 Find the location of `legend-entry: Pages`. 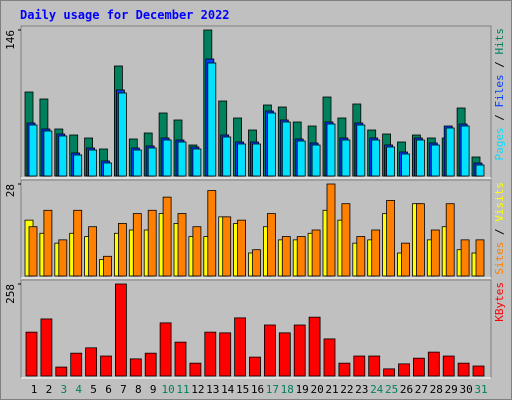

legend-entry: Pages is located at coordinates (499, 143).